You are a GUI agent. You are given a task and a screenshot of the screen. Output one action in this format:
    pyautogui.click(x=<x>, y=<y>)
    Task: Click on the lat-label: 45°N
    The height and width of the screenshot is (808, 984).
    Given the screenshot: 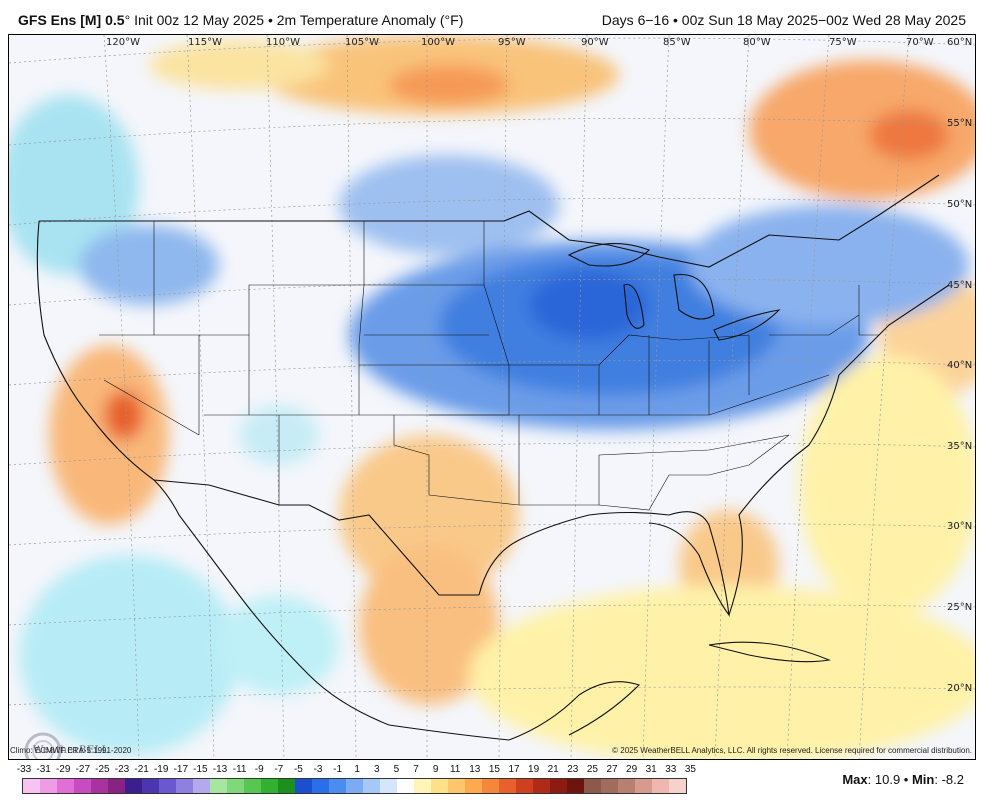 What is the action you would take?
    pyautogui.click(x=959, y=285)
    